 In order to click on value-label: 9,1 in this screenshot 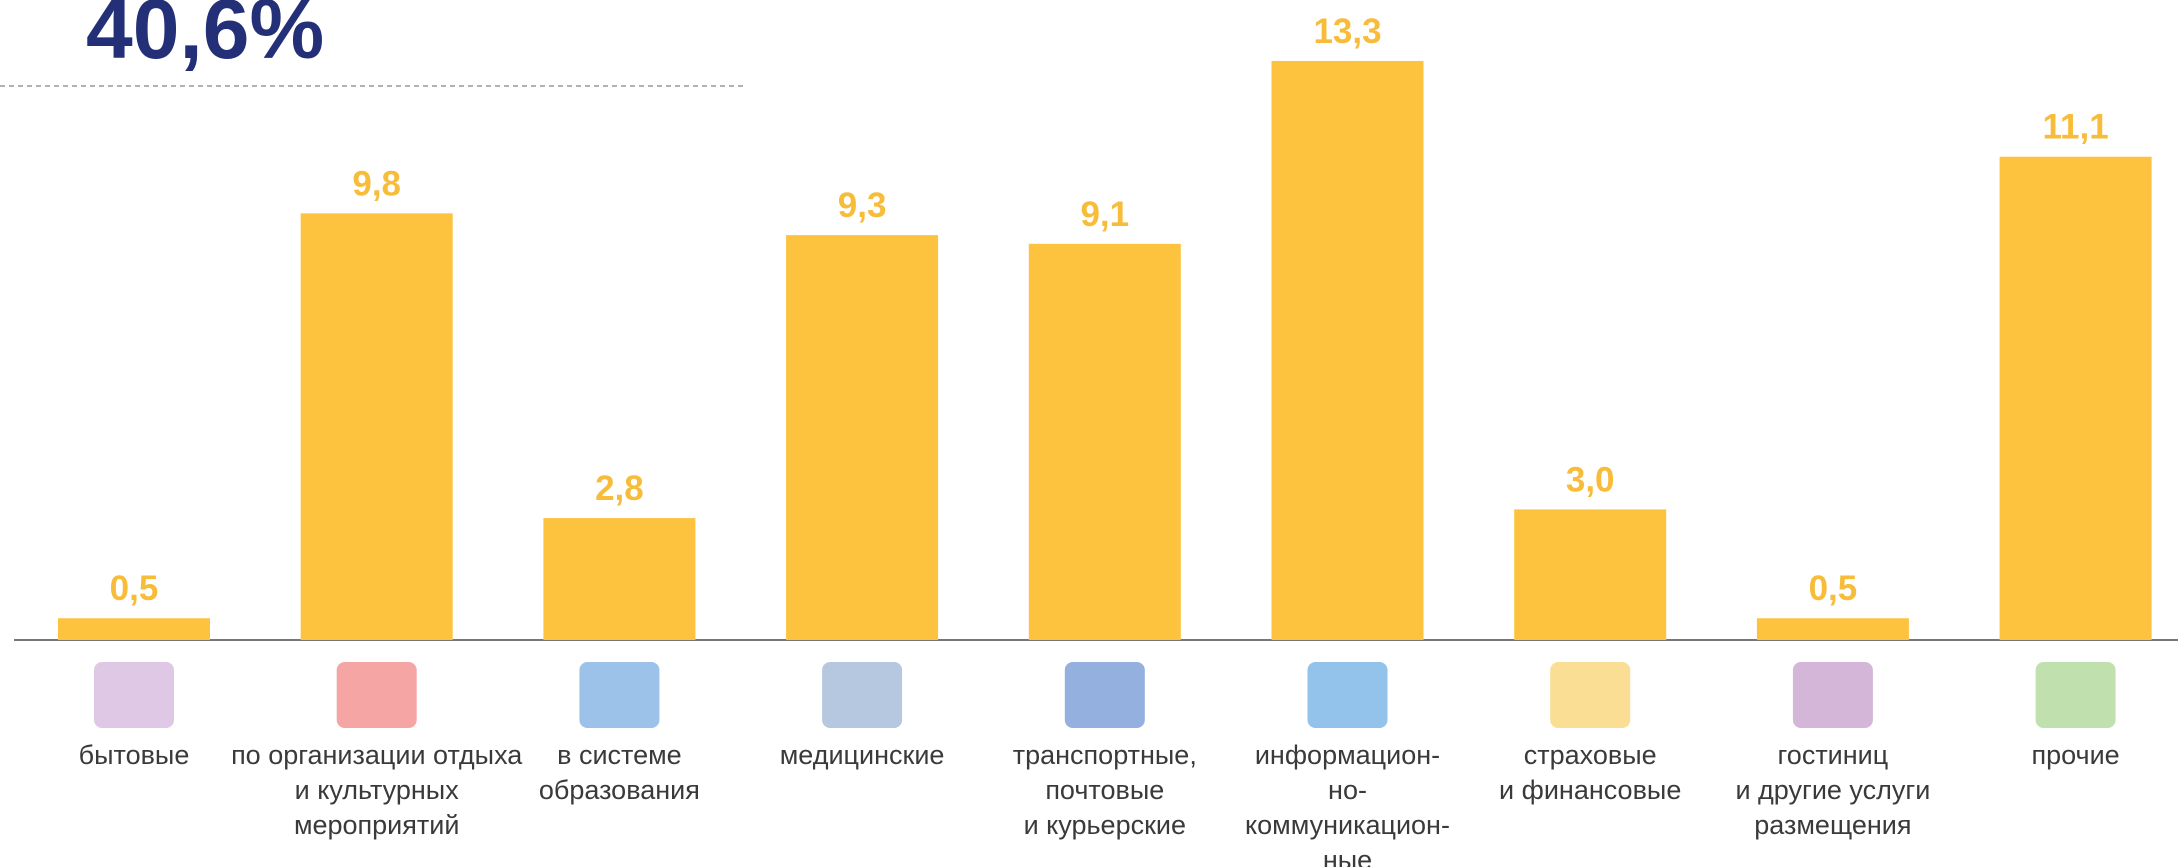, I will do `click(1104, 214)`.